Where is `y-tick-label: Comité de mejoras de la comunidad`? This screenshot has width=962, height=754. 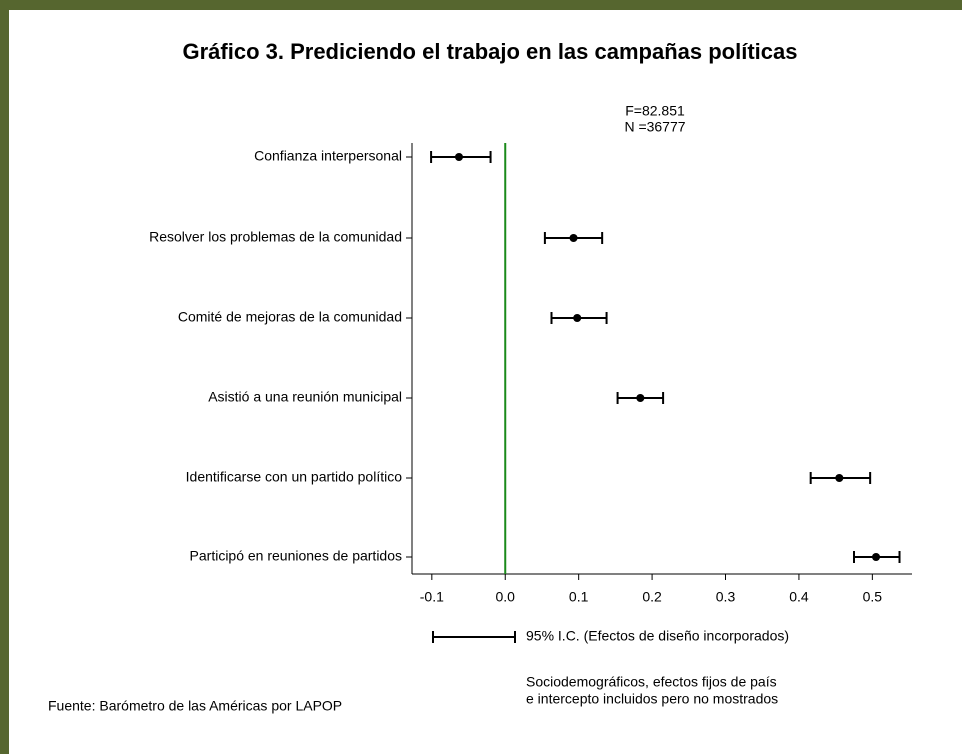 y-tick-label: Comité de mejoras de la comunidad is located at coordinates (290, 317).